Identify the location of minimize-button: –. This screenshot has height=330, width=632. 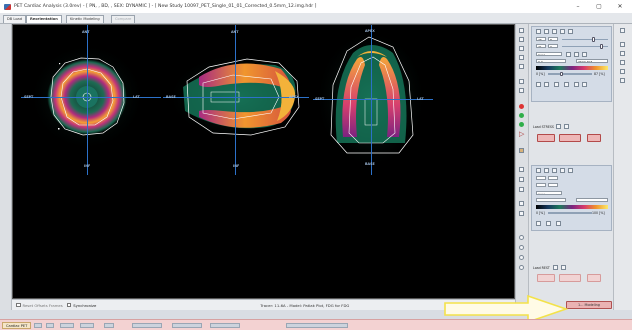
(578, 6).